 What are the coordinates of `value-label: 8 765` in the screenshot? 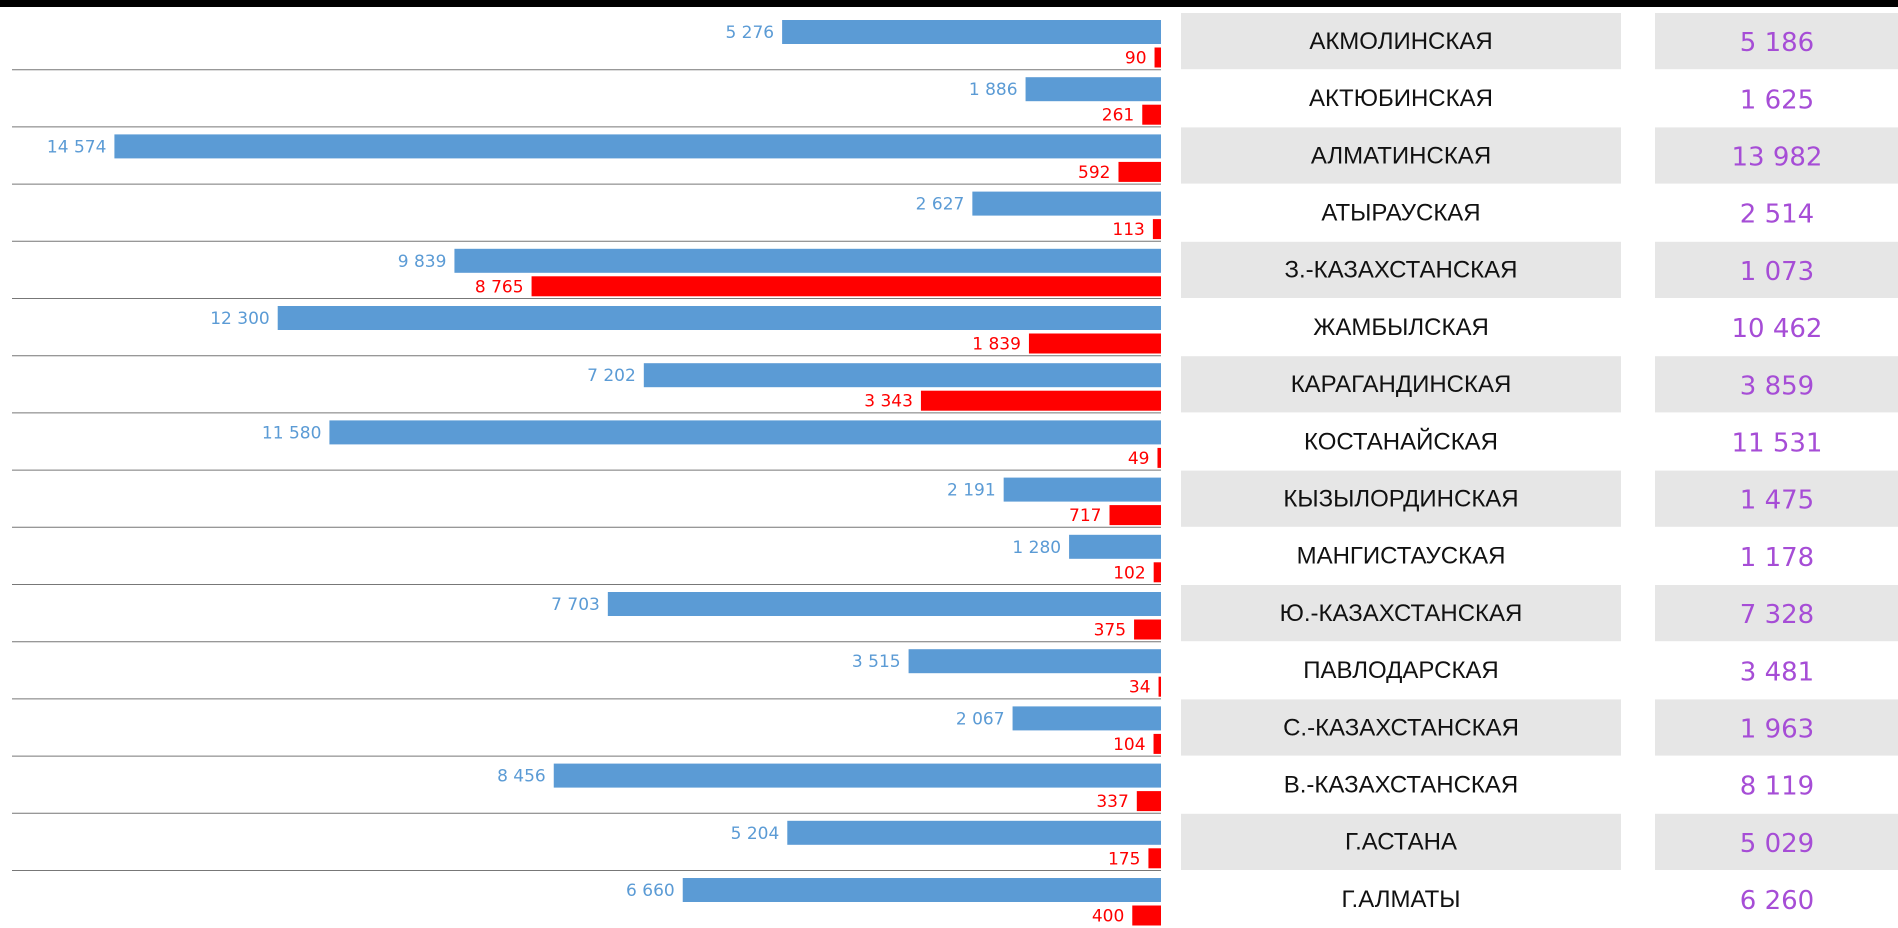 It's located at (499, 287).